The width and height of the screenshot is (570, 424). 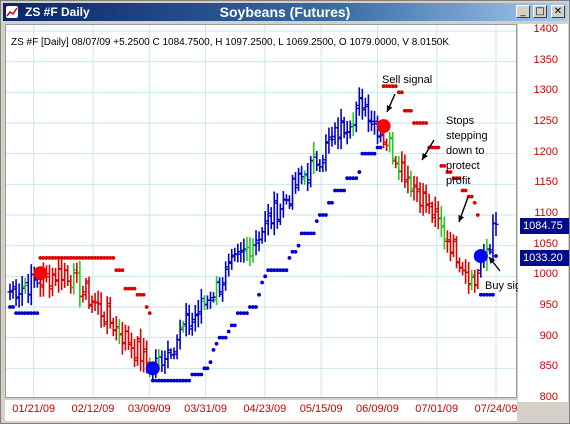 What do you see at coordinates (265, 409) in the screenshot?
I see `date-tick-label: 04/23/09` at bounding box center [265, 409].